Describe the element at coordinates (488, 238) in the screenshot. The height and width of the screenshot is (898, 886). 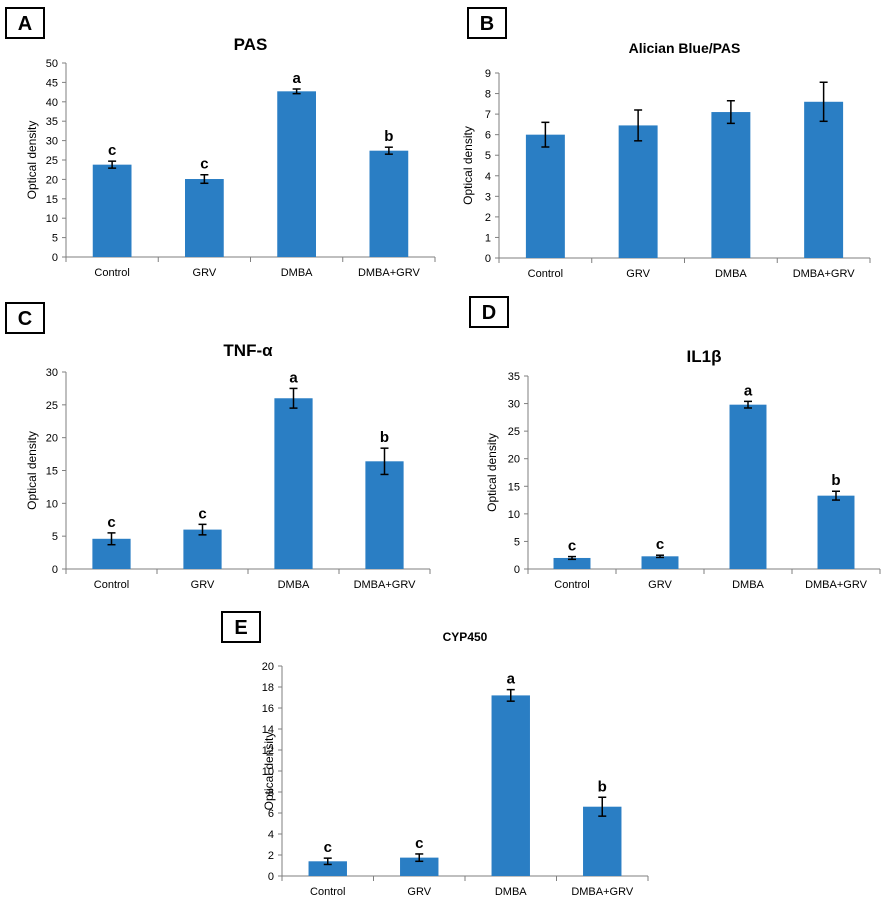
I see `y-tick-label: 1` at that location.